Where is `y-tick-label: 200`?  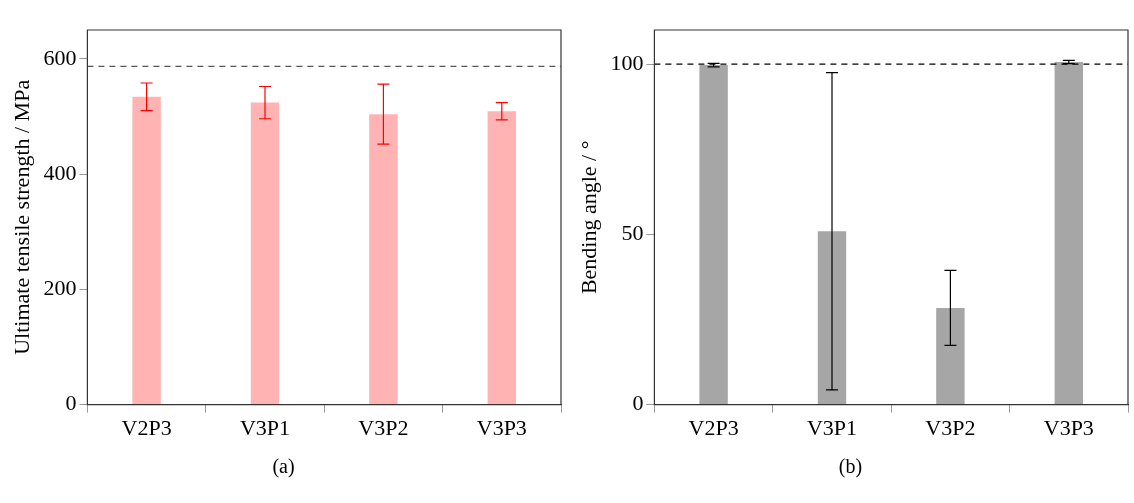
y-tick-label: 200 is located at coordinates (60, 288).